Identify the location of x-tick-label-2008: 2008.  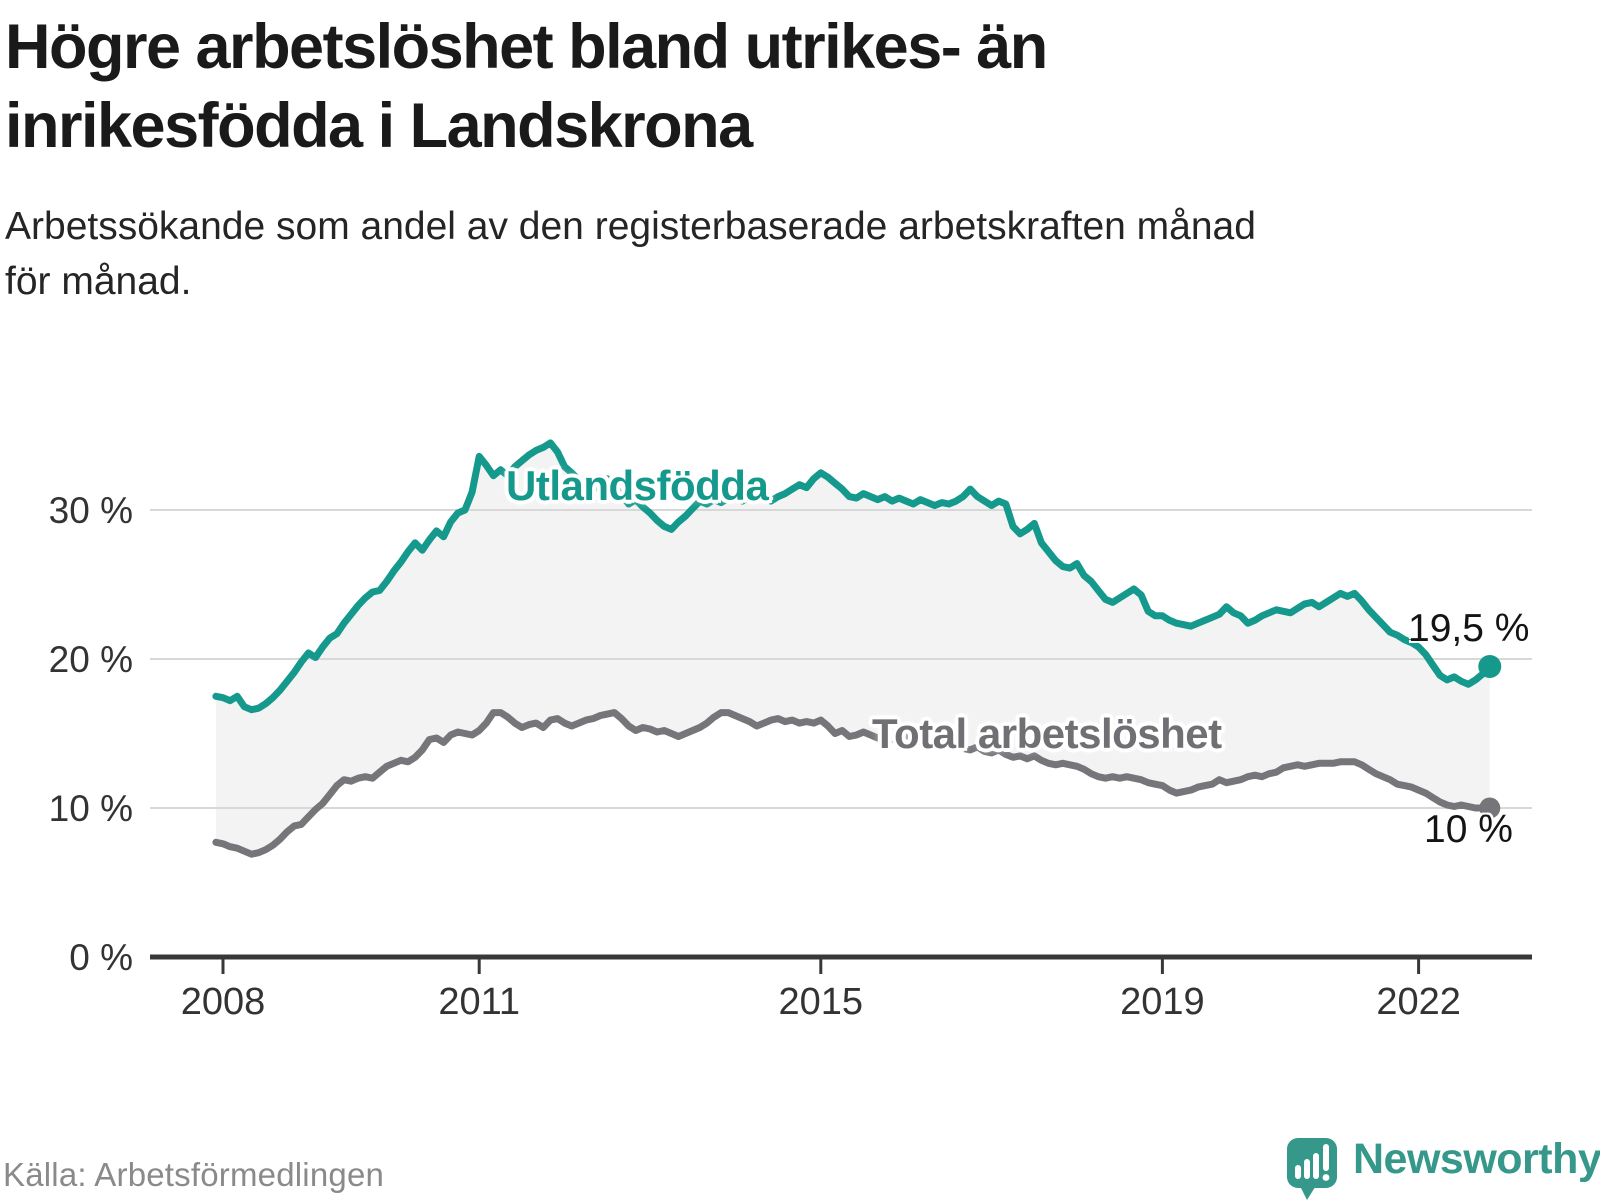
(223, 1002).